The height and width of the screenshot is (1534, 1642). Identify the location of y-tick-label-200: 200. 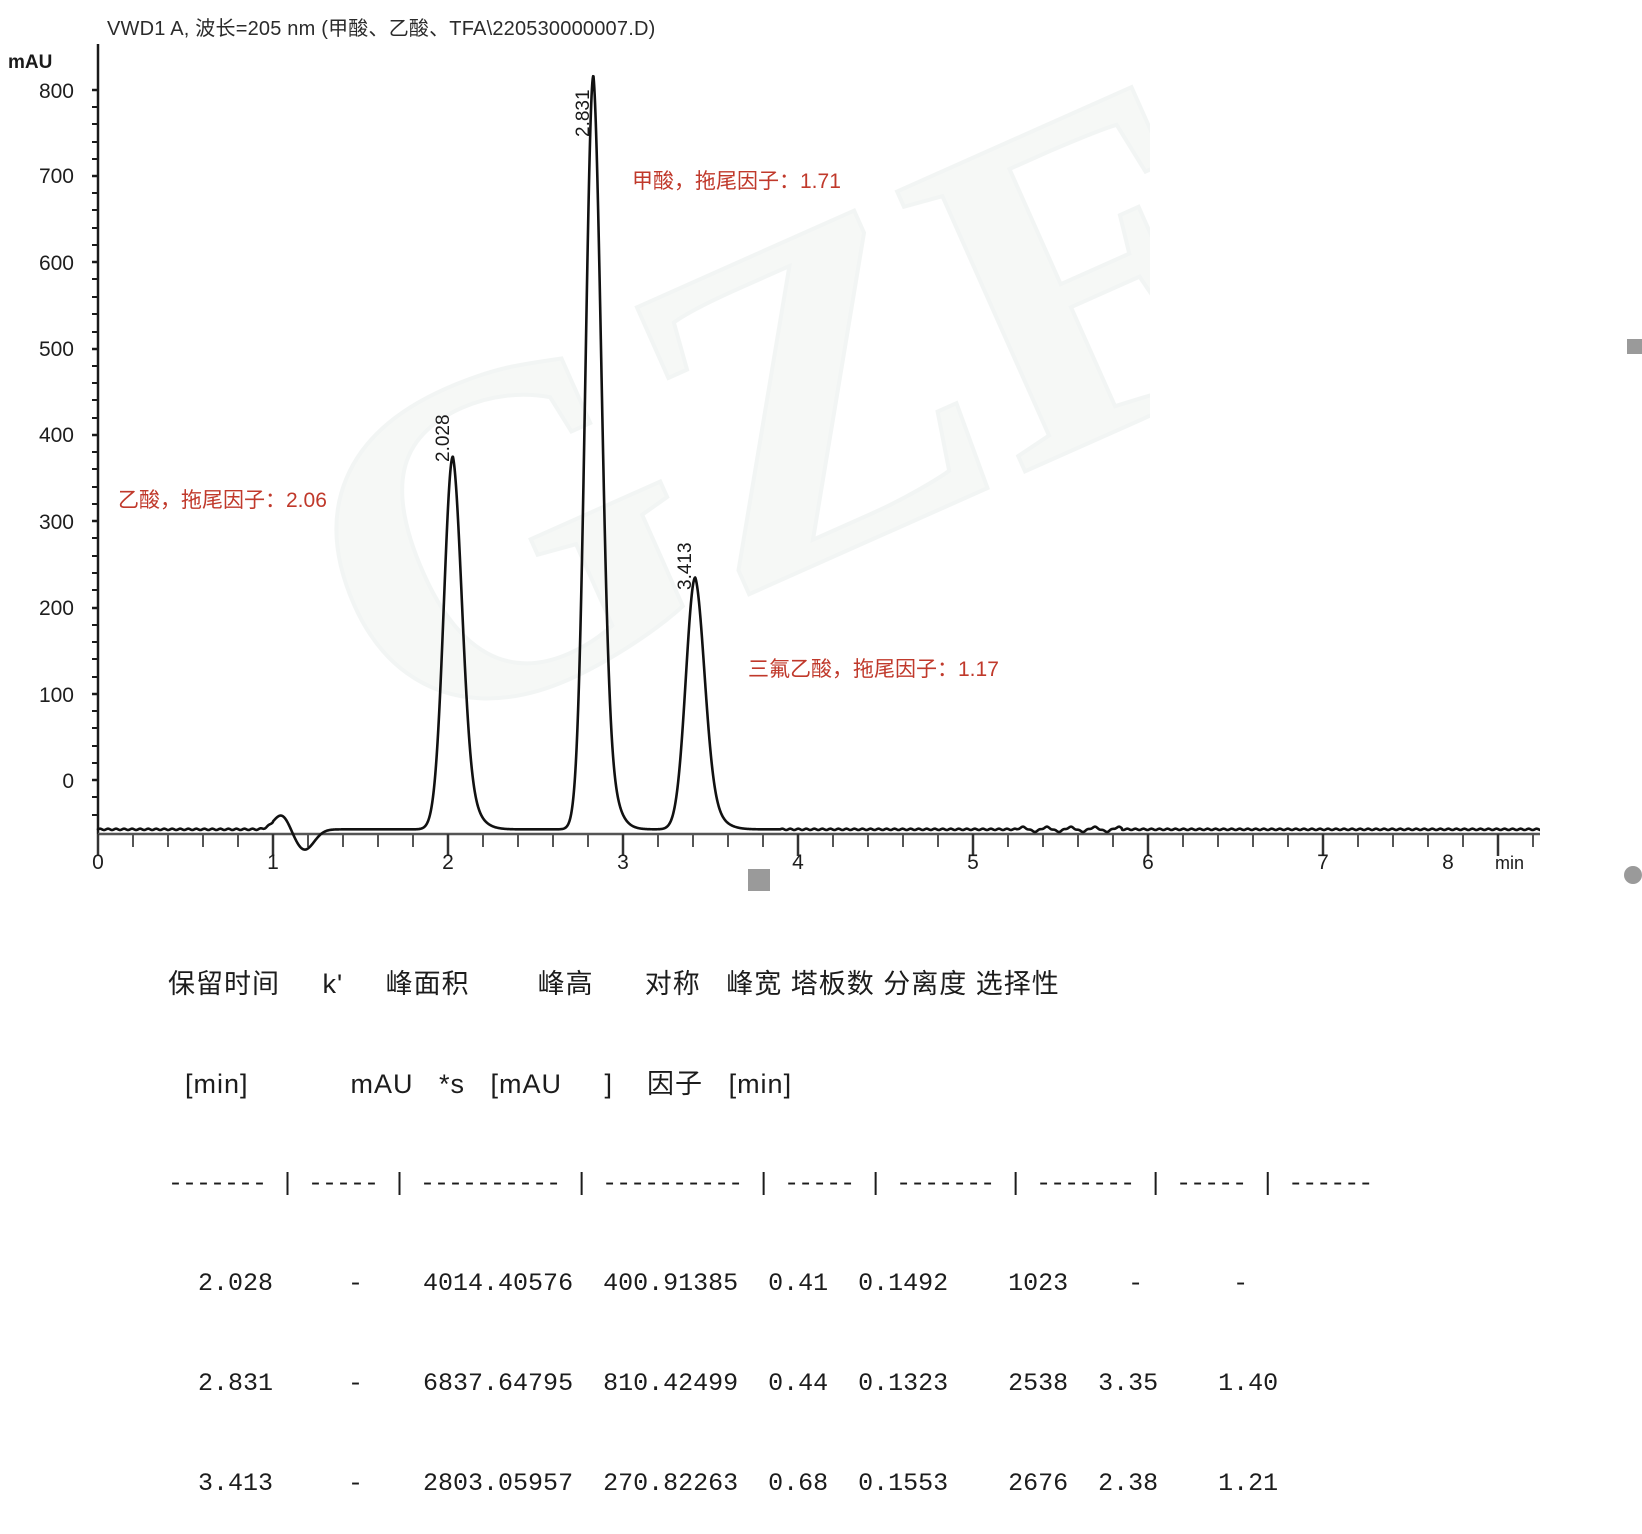
(56, 608).